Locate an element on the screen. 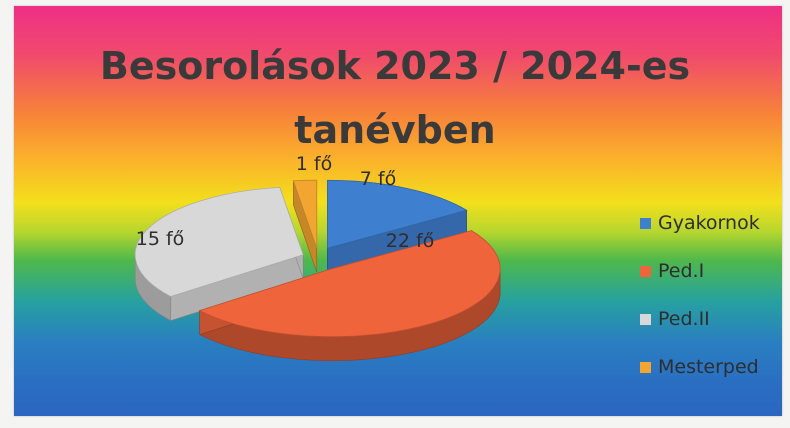 The image size is (790, 428). legend-label-1: Gyakornok is located at coordinates (709, 223).